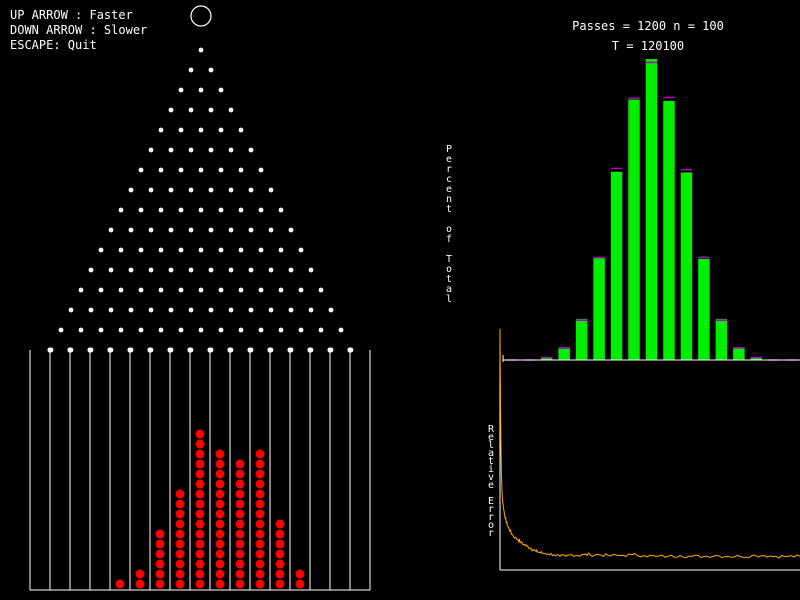 Image resolution: width=800 pixels, height=600 pixels. What do you see at coordinates (649, 443) in the screenshot?
I see `error-series-line` at bounding box center [649, 443].